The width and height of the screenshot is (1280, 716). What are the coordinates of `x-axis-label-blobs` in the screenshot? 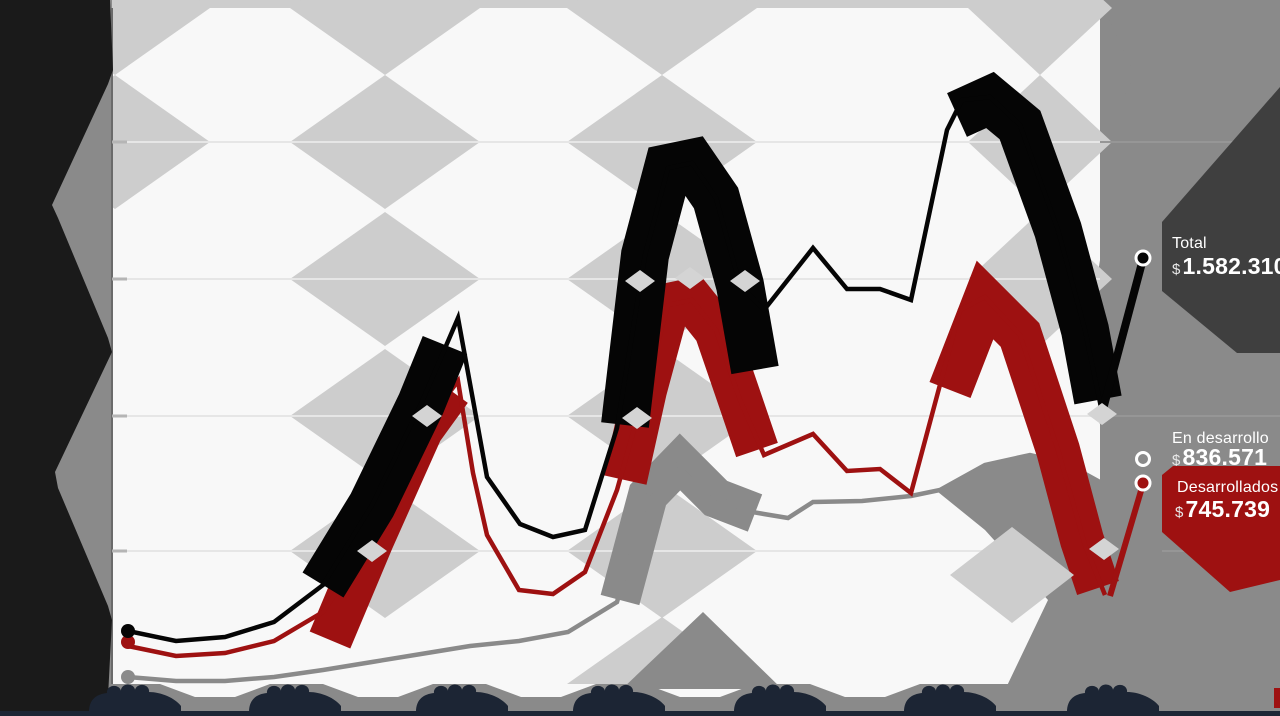 It's located at (624, 698).